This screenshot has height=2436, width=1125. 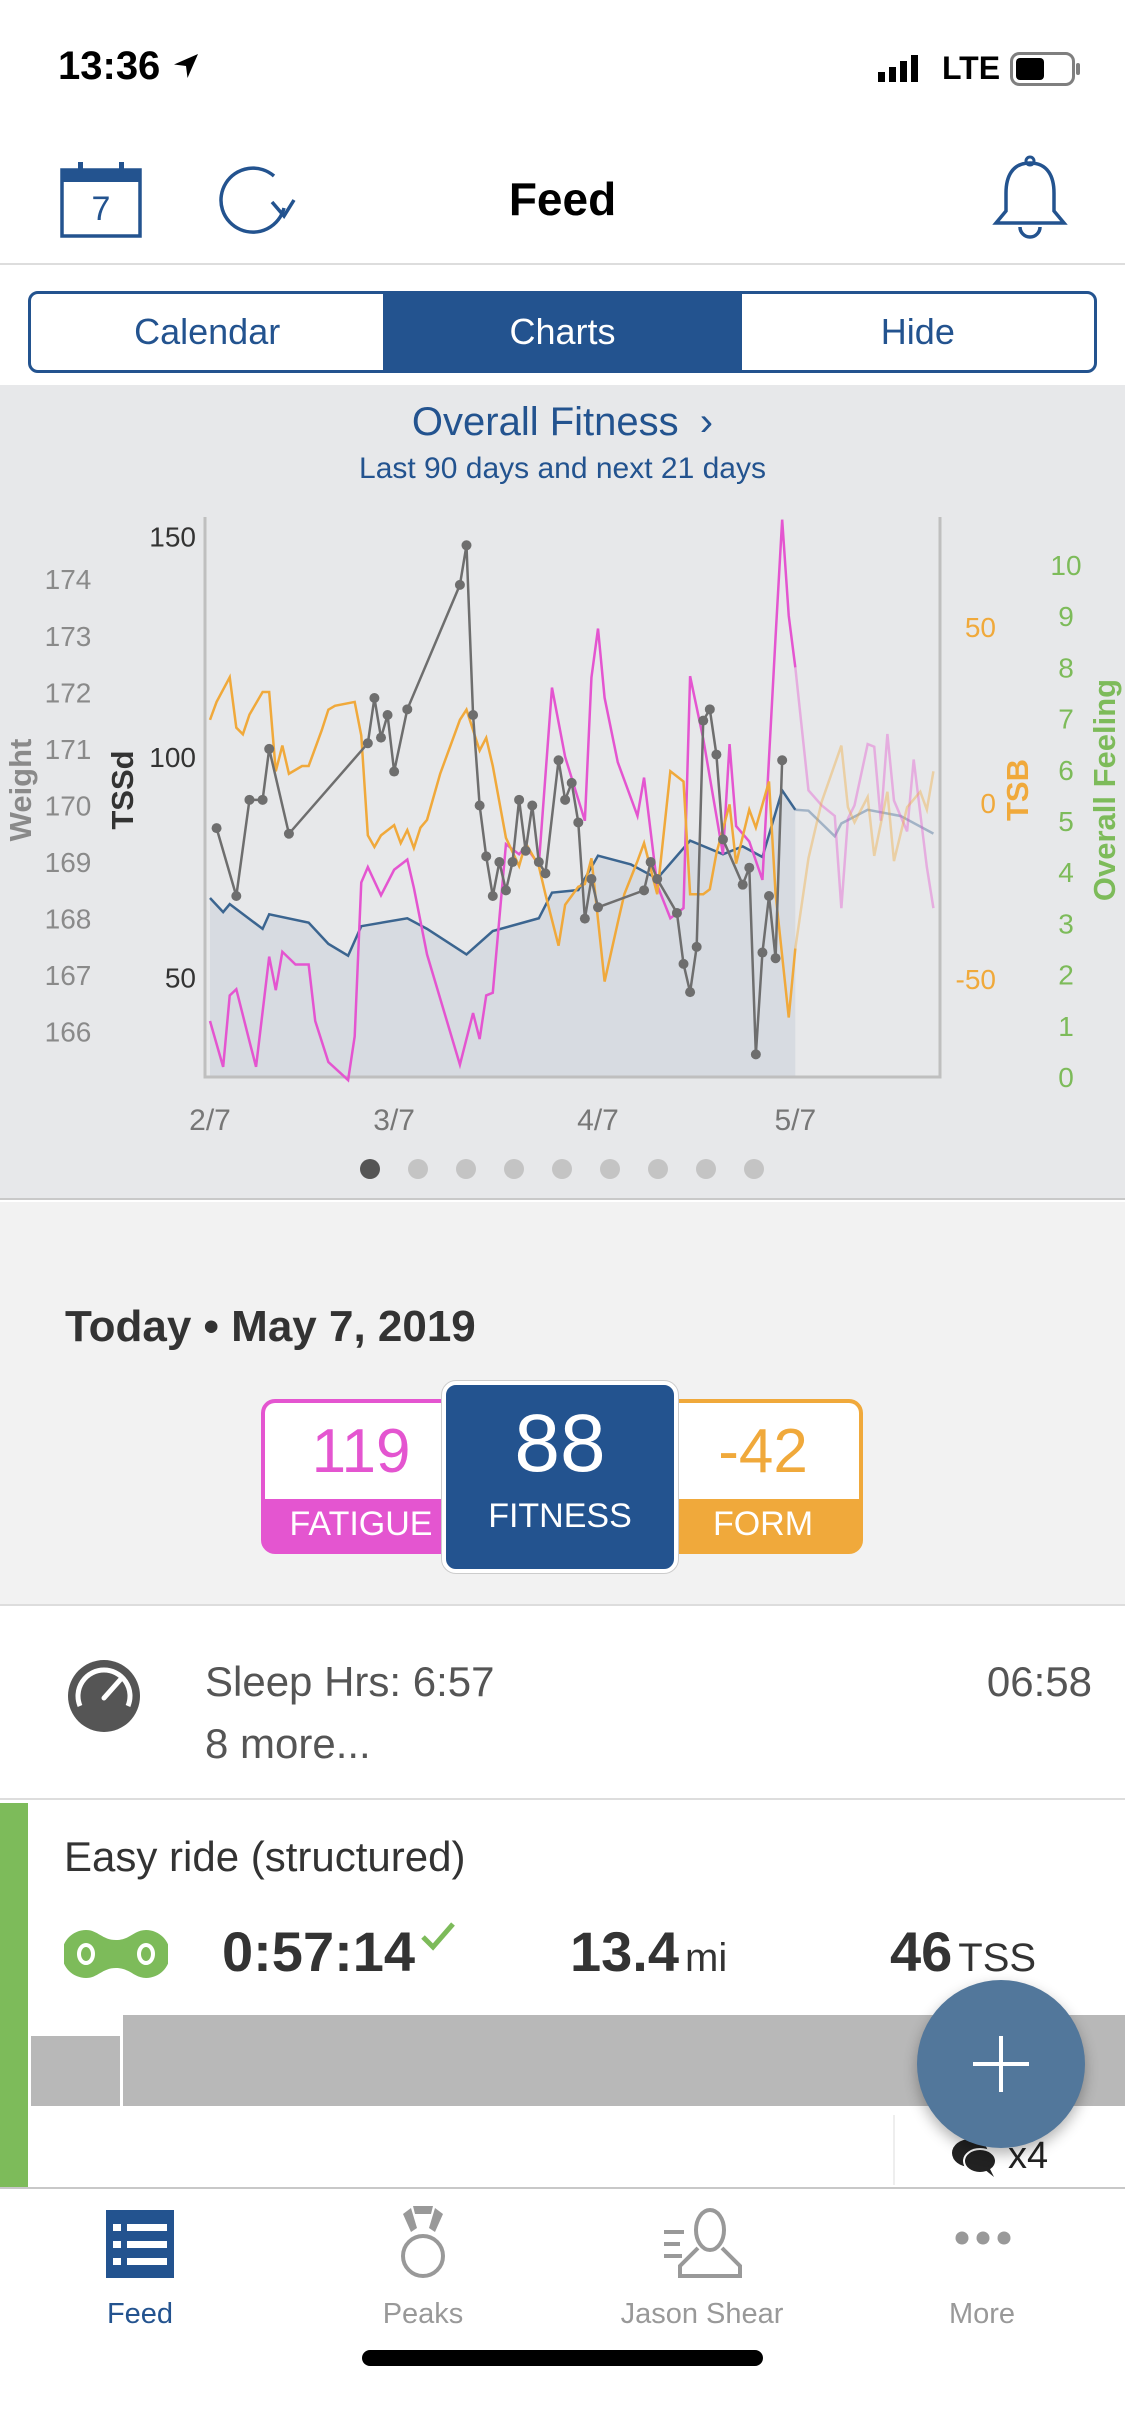 I want to click on weight-tick-label: 171, so click(x=68, y=749).